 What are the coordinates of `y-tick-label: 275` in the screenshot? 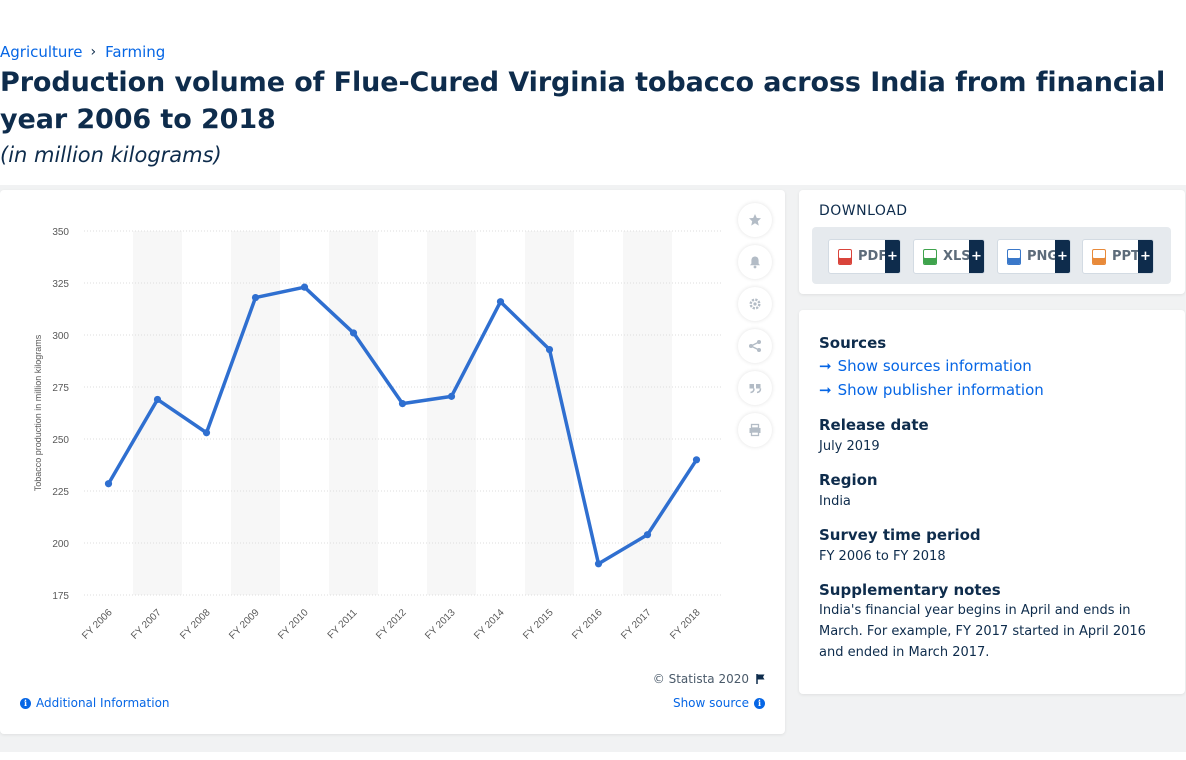 It's located at (60, 388).